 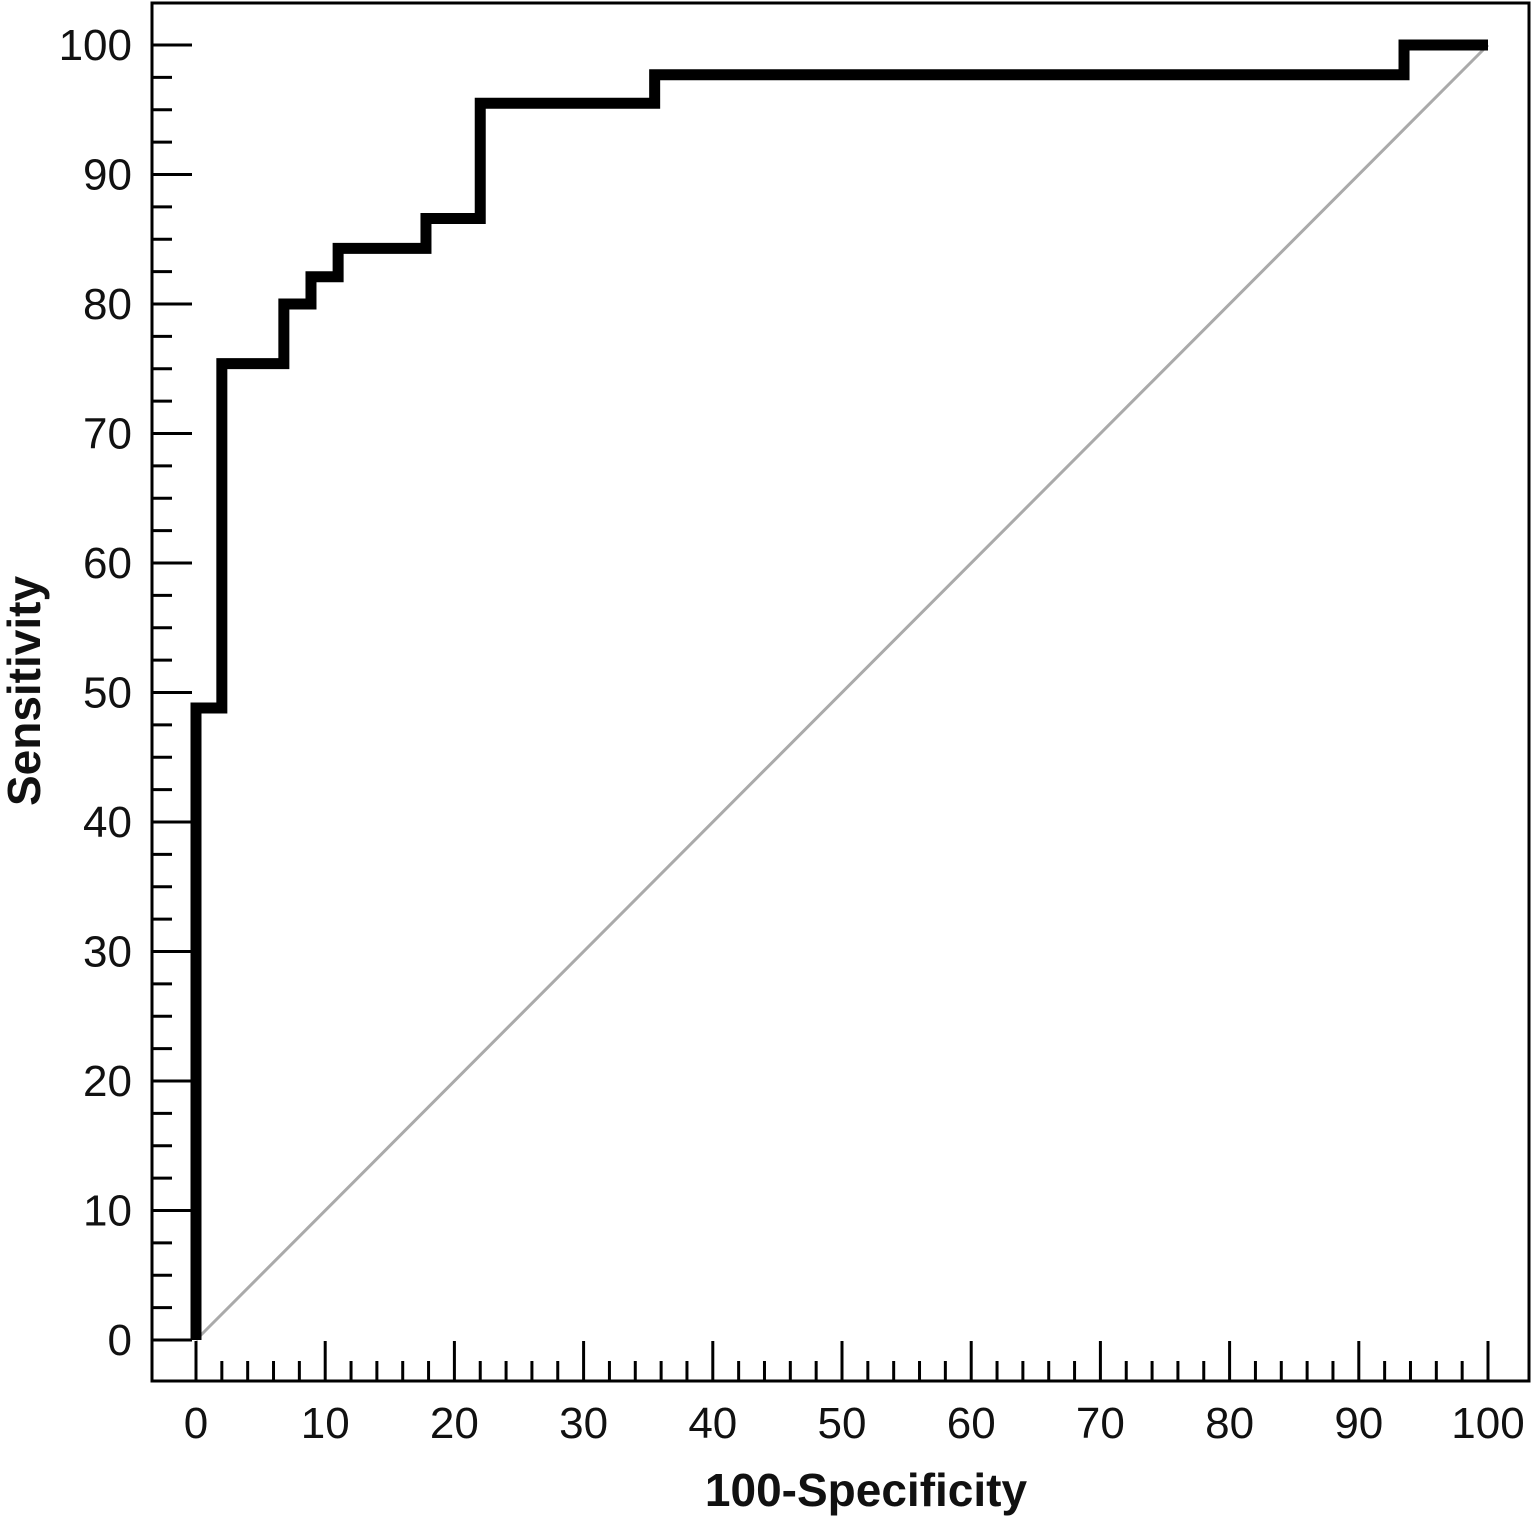 I want to click on x-tick-label: 0, so click(x=196, y=1423).